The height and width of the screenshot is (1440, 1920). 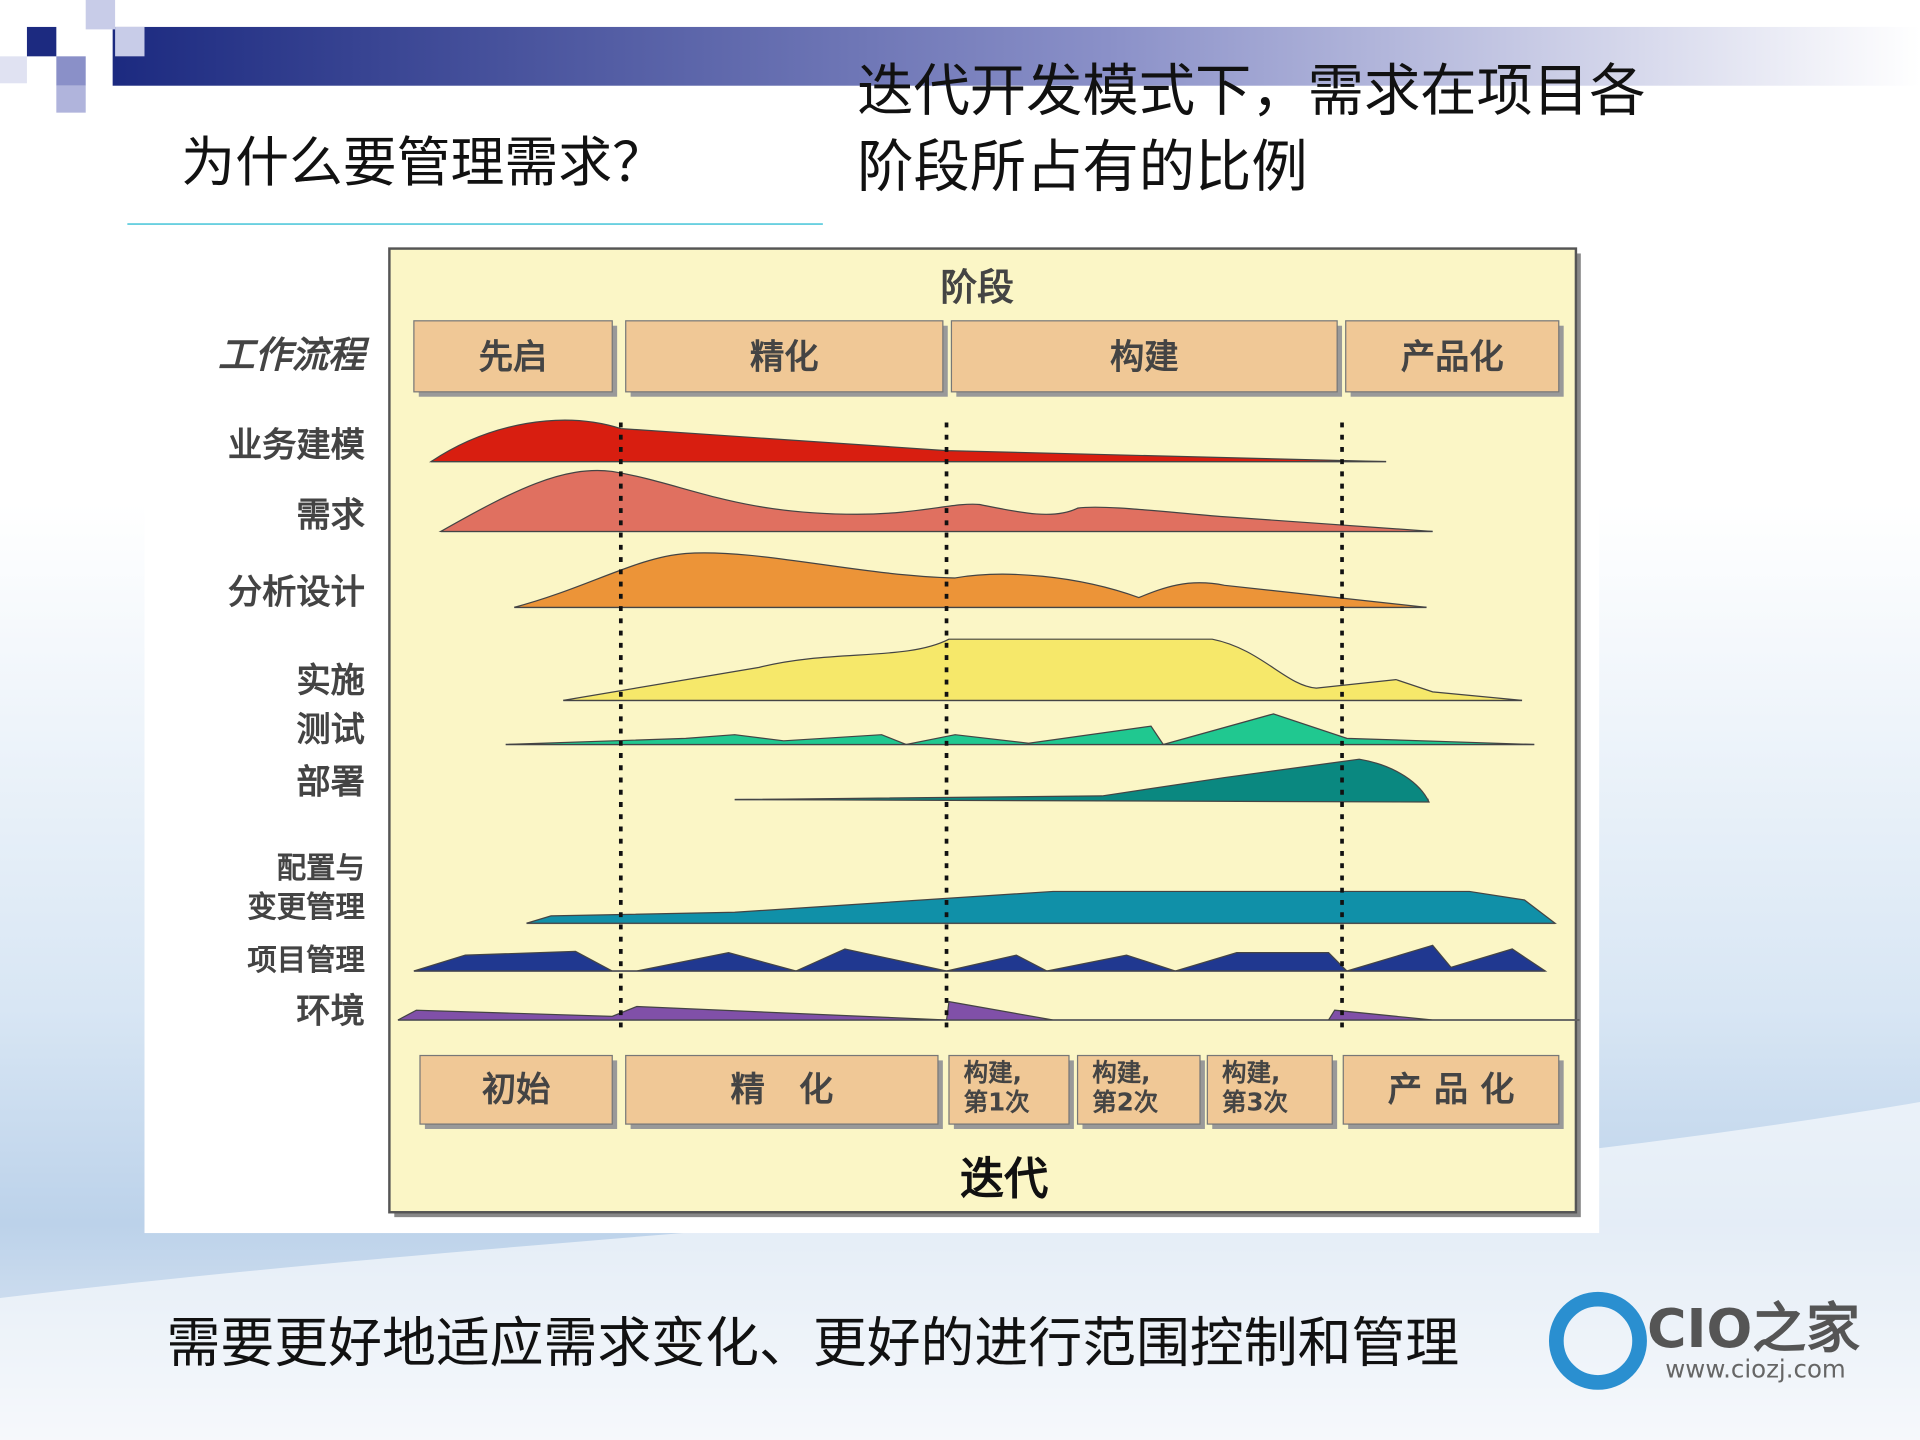 I want to click on slide-subtitle: 阶段所占有的比例, so click(x=1082, y=167).